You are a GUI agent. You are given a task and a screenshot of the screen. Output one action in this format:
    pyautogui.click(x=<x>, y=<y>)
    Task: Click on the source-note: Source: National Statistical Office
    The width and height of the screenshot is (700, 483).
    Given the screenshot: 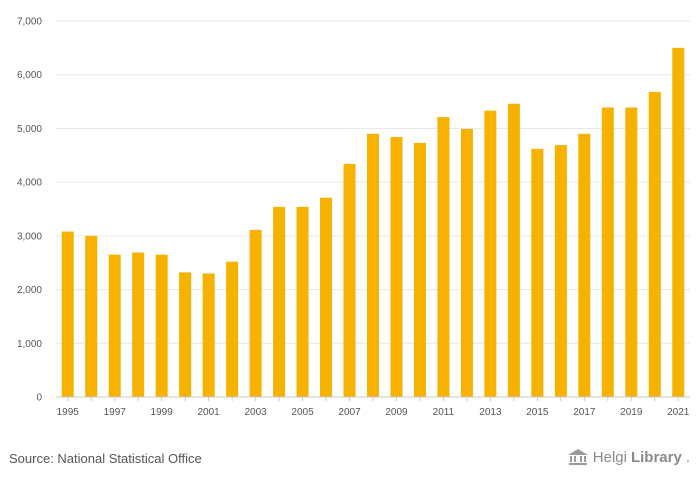 What is the action you would take?
    pyautogui.click(x=105, y=458)
    